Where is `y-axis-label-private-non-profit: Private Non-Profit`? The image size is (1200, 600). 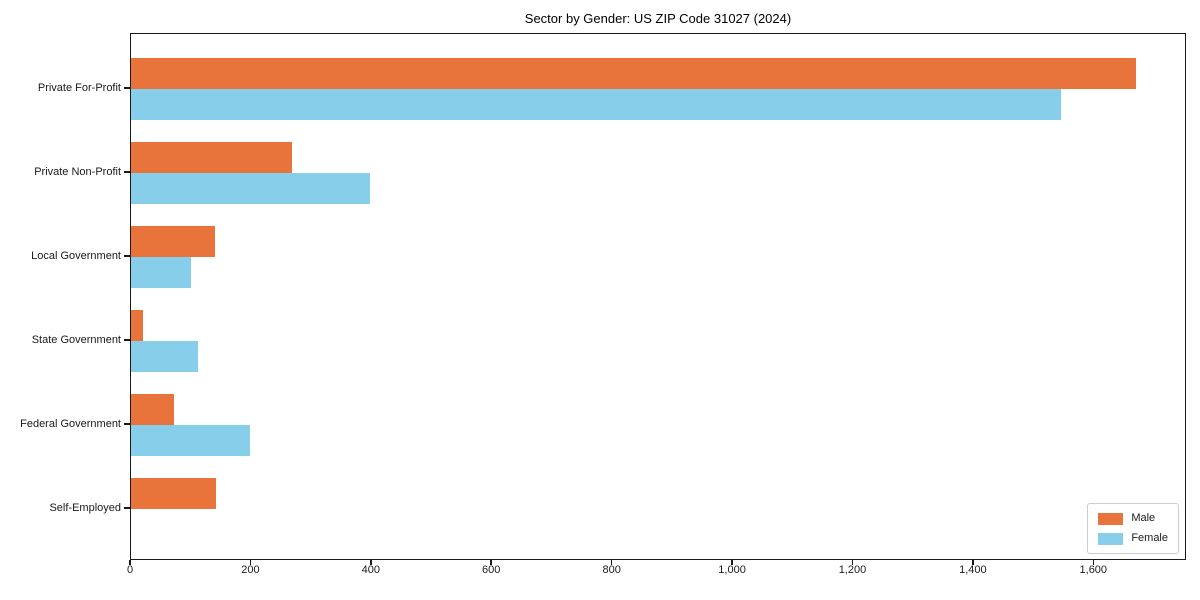 y-axis-label-private-non-profit: Private Non-Profit is located at coordinates (77, 172).